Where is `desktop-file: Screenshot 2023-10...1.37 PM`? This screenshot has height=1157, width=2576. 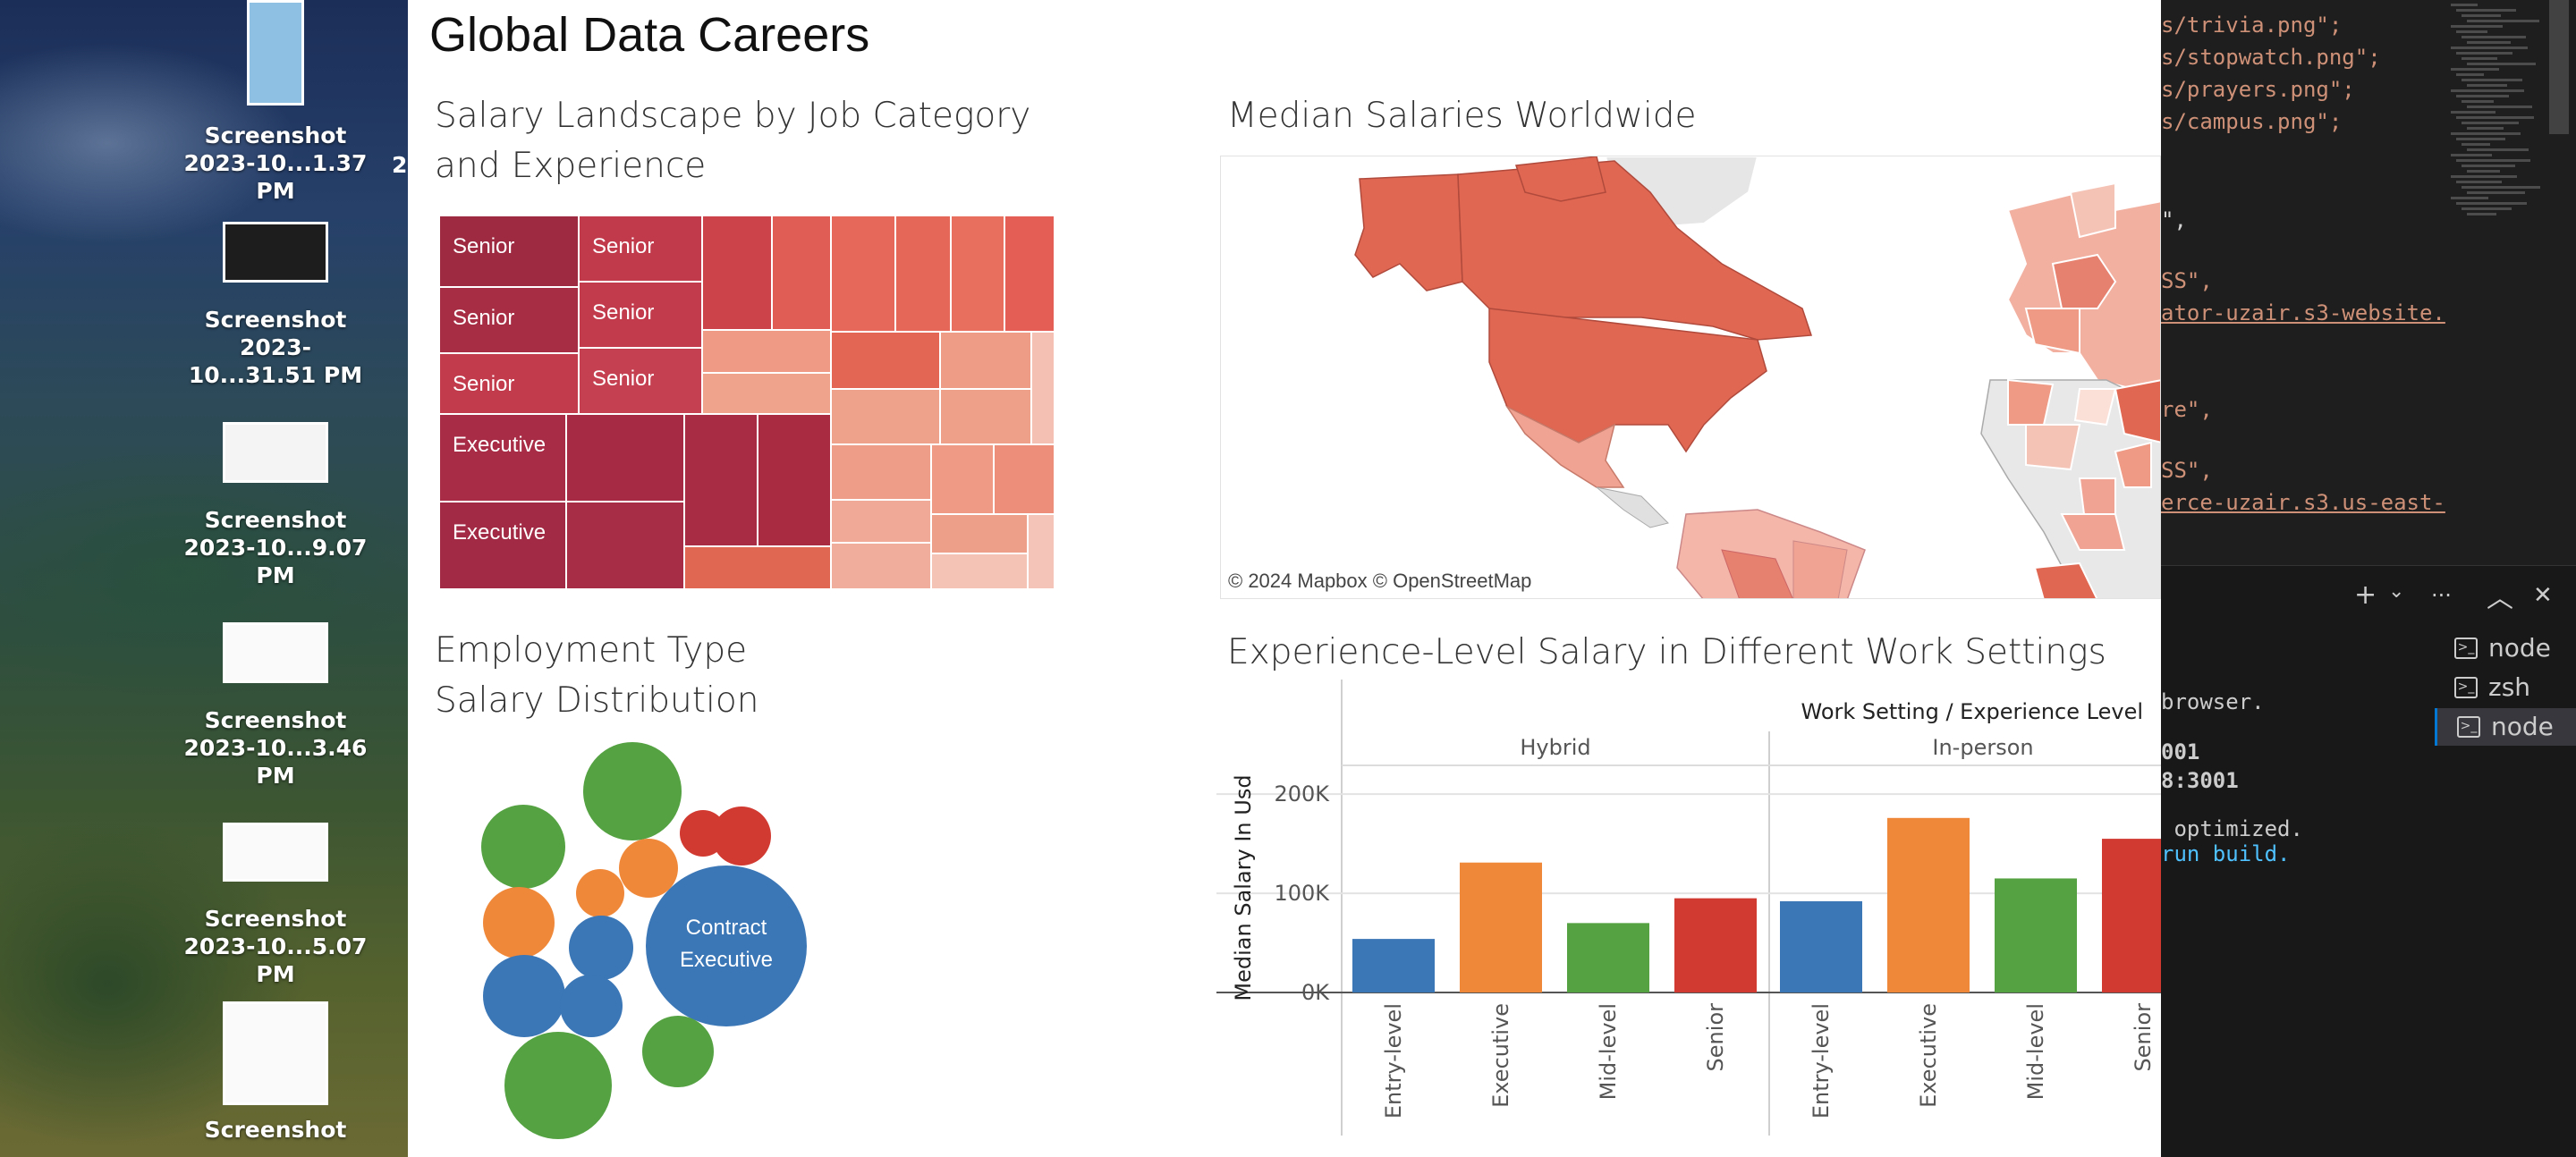 desktop-file: Screenshot 2023-10...1.37 PM is located at coordinates (275, 102).